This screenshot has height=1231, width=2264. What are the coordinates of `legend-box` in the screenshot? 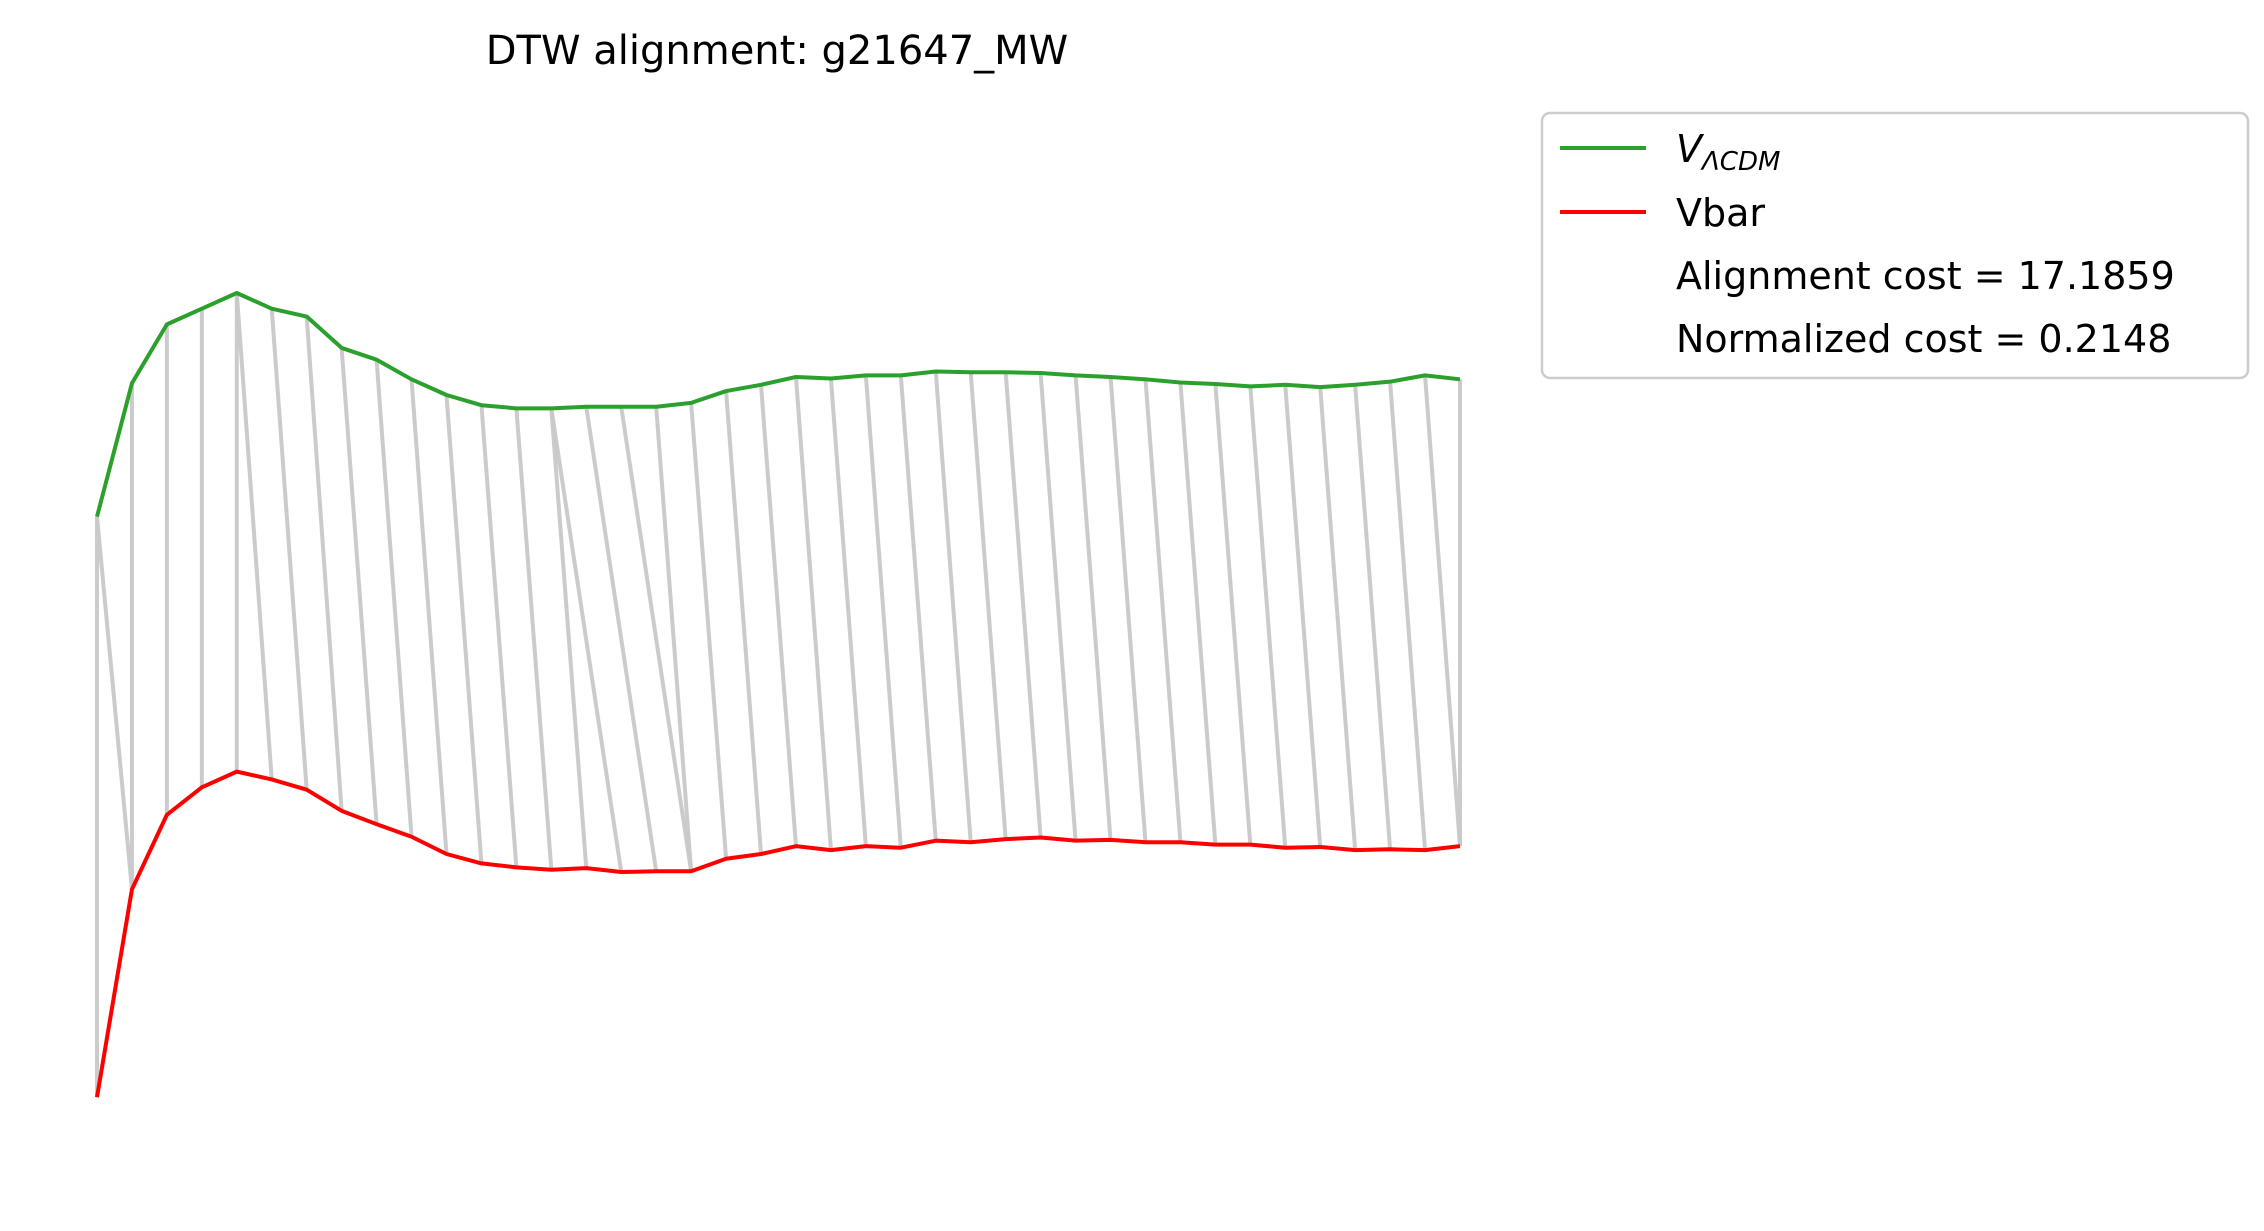 It's located at (1895, 245).